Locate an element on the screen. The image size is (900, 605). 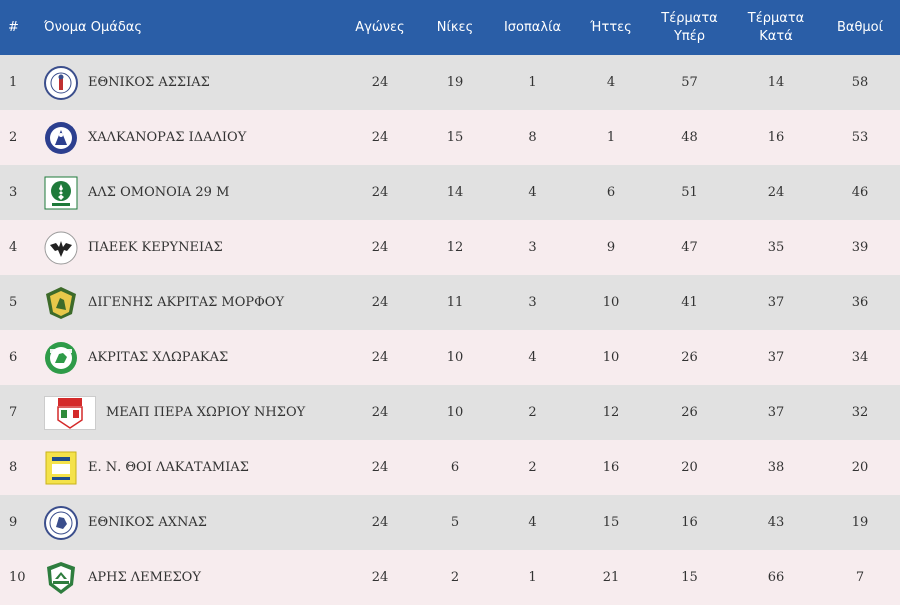
team-name: ΑΛΣ ΟΜΟΝΟΙΑ 29 Μ is located at coordinates (159, 192).